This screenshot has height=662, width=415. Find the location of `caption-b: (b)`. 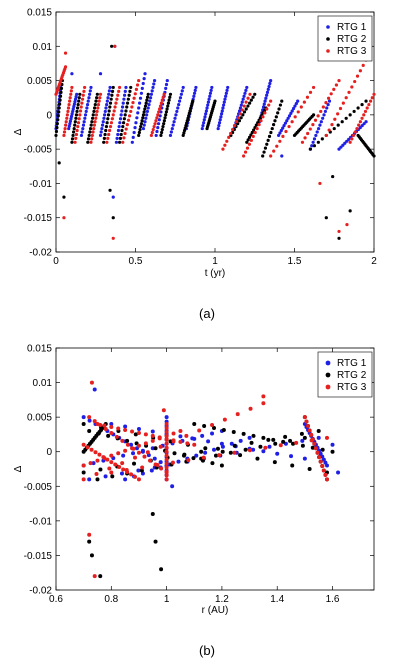

caption-b: (b) is located at coordinates (207, 650).